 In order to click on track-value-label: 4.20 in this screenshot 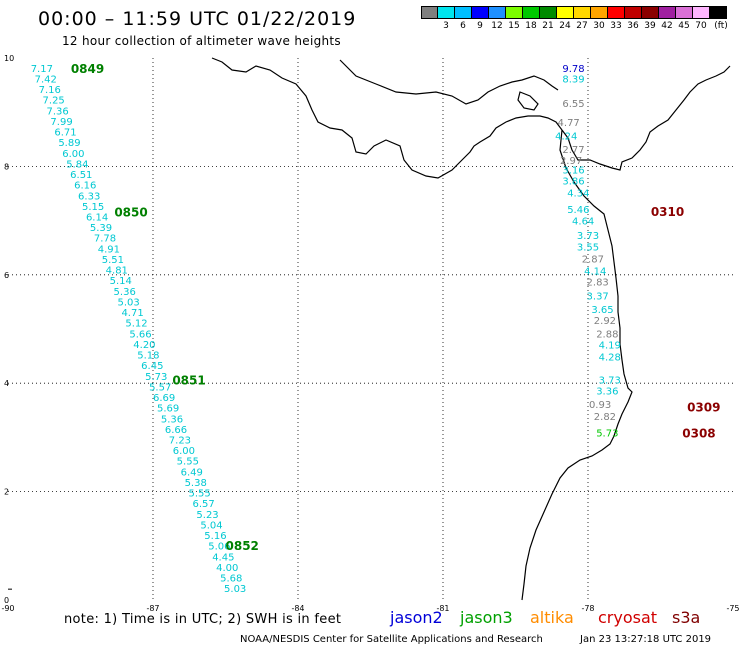, I will do `click(144, 345)`.